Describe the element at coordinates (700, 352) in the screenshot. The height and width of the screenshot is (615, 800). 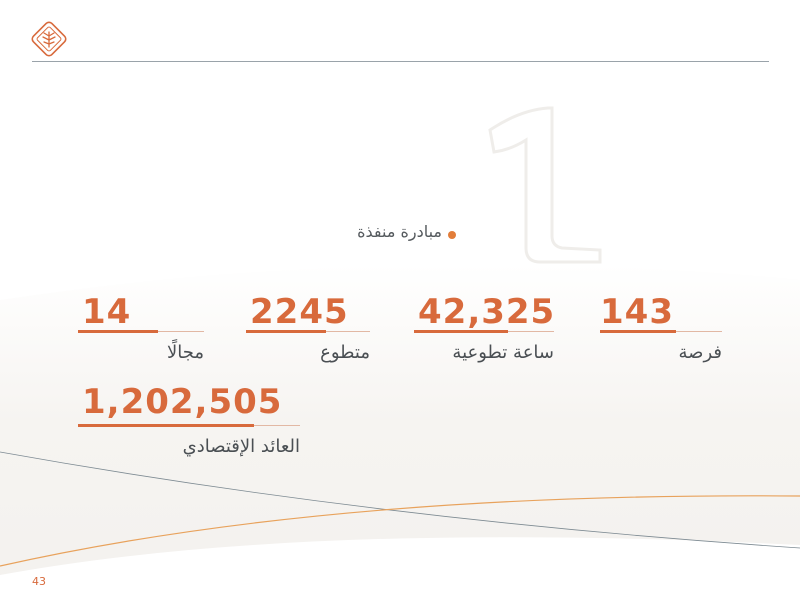
I see `stat-label: فرصة` at that location.